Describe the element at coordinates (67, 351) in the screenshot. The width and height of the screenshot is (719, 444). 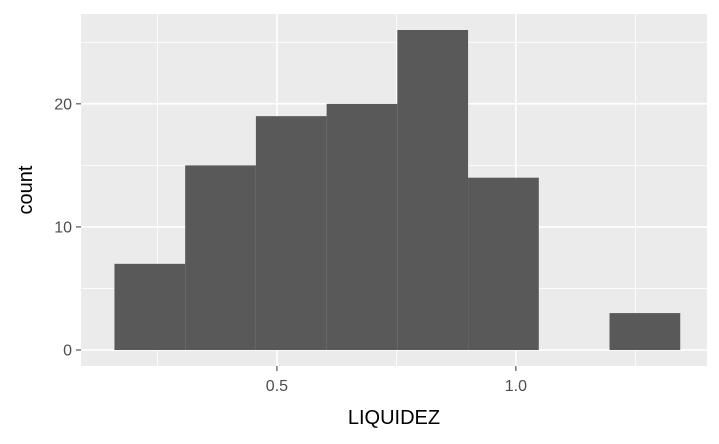
I see `y-tick-label: 0` at that location.